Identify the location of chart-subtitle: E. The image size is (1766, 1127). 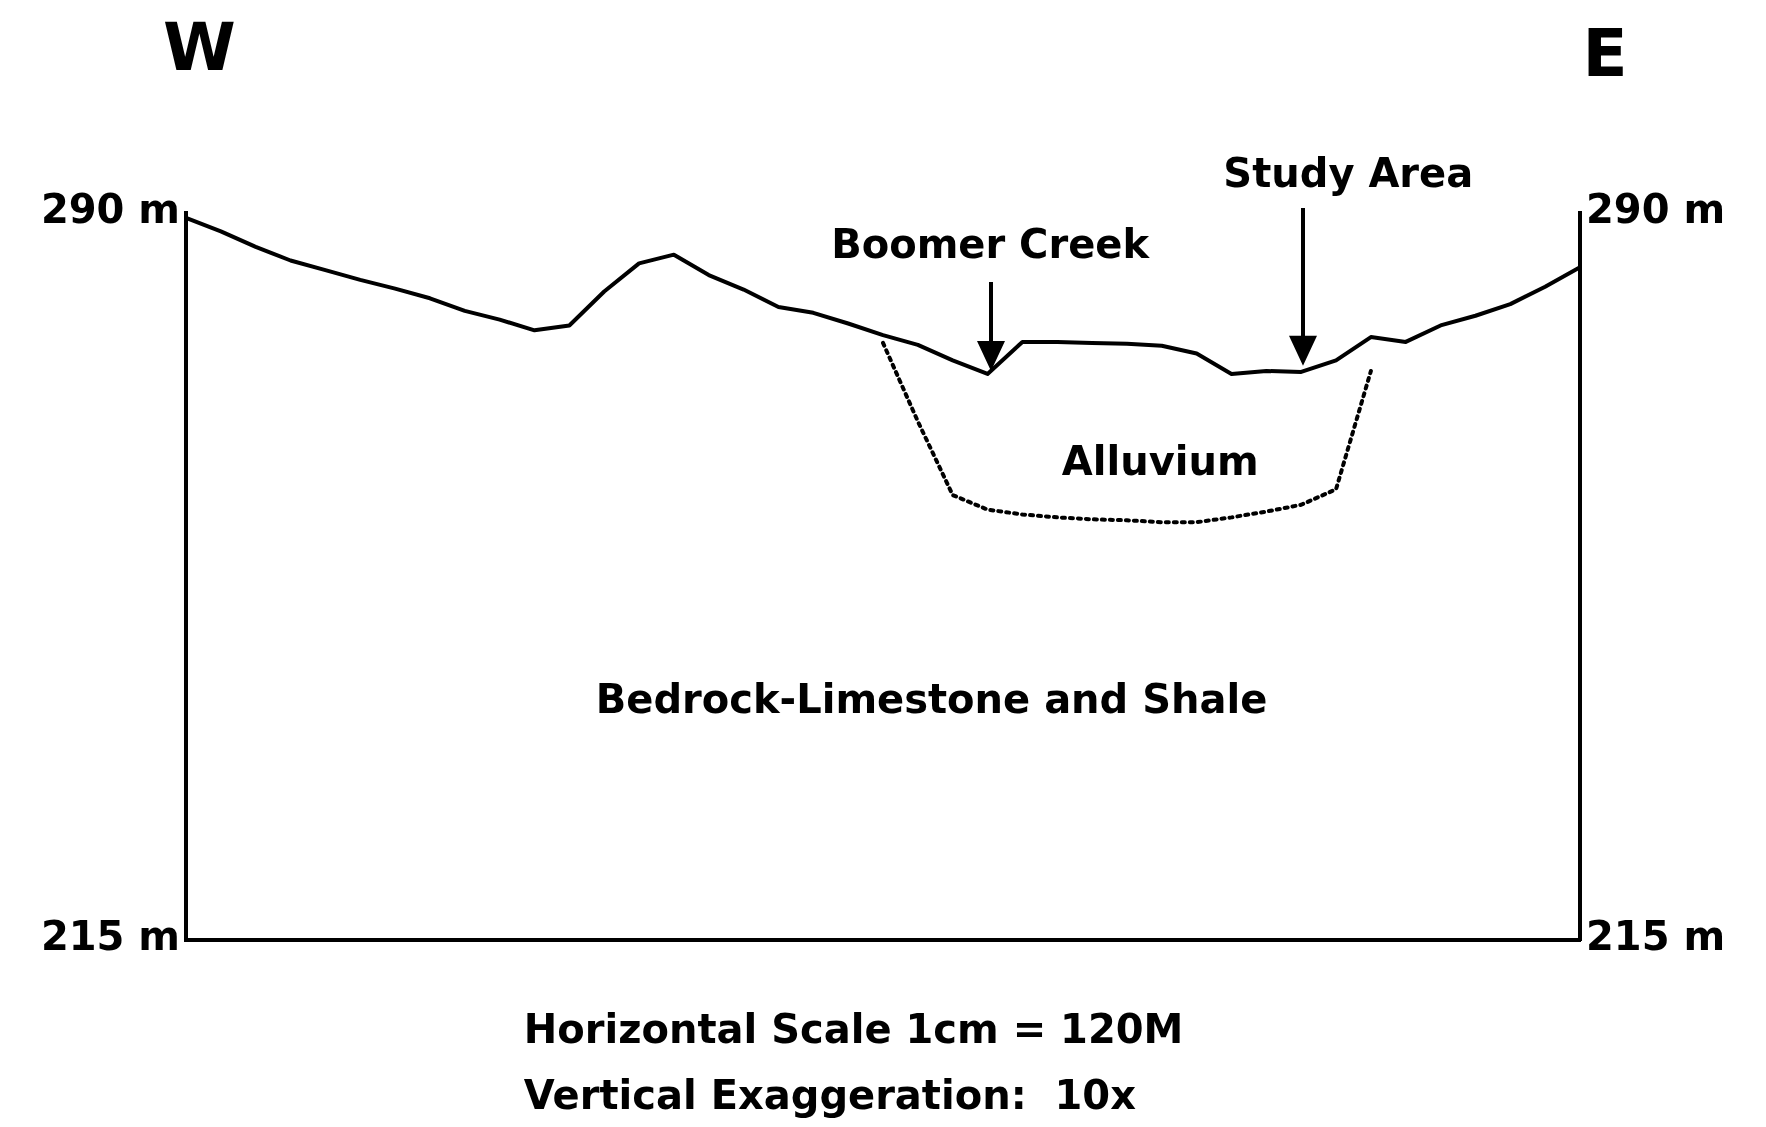
(1605, 53).